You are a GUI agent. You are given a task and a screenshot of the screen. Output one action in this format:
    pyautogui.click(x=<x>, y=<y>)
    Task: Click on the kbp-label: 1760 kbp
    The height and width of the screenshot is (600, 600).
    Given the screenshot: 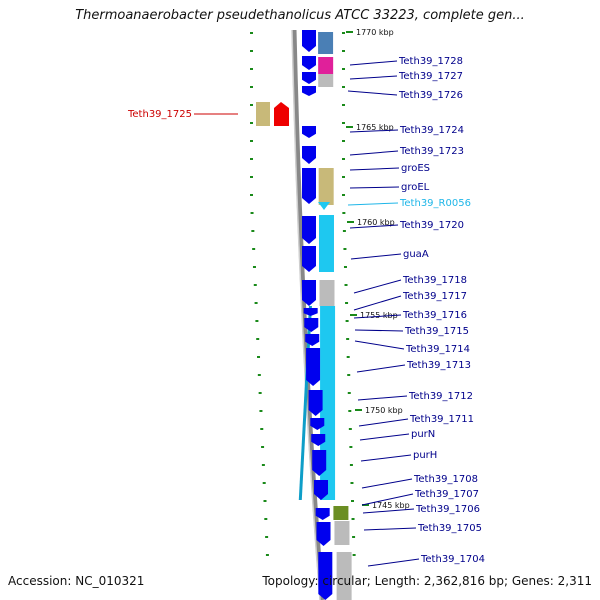 What is the action you would take?
    pyautogui.click(x=376, y=222)
    